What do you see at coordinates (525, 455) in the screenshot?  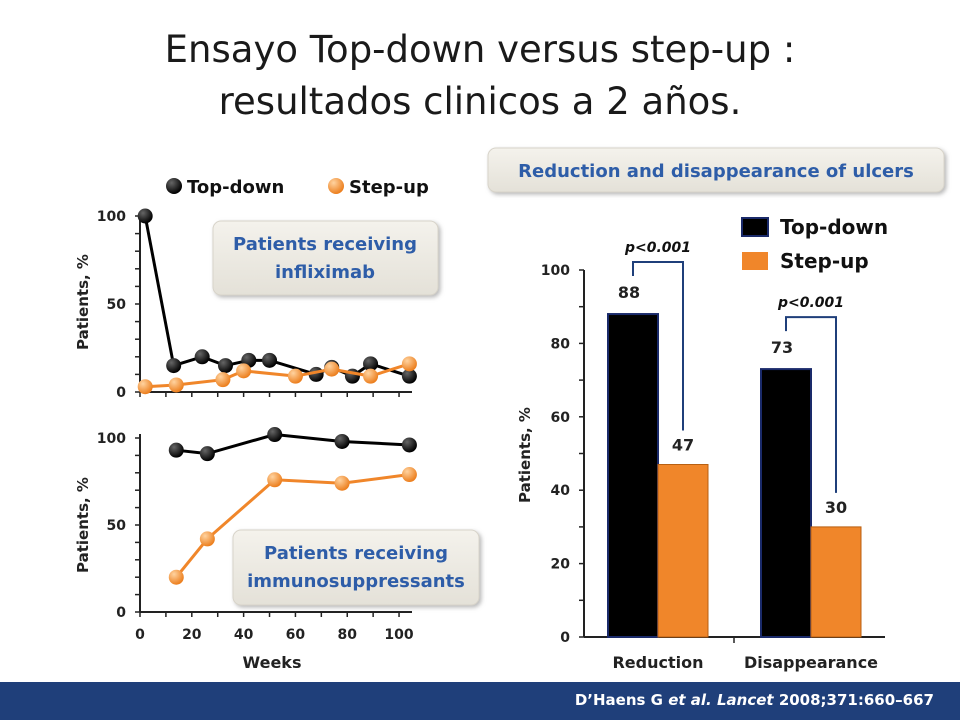 I see `ulcers-y-axis-label: Patients, %` at bounding box center [525, 455].